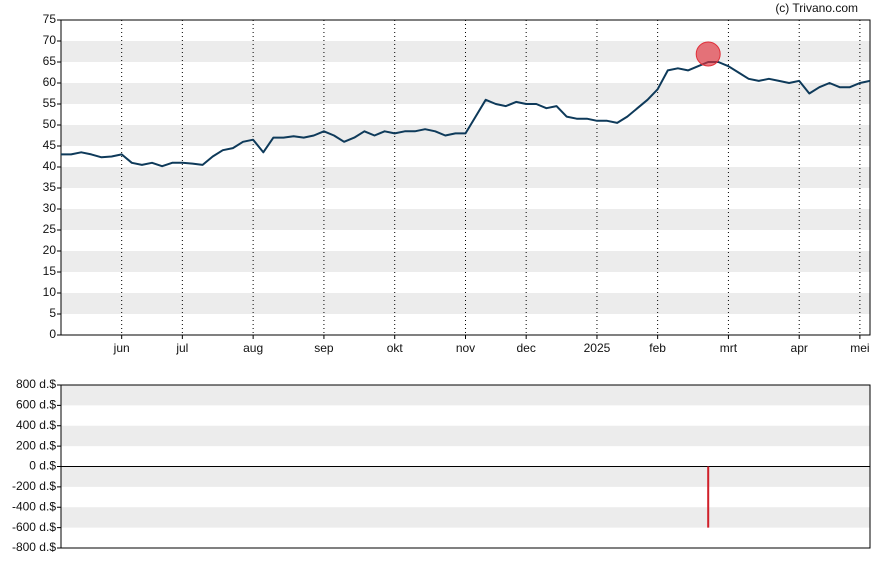  Describe the element at coordinates (52, 313) in the screenshot. I see `y-tick-label: 5` at that location.